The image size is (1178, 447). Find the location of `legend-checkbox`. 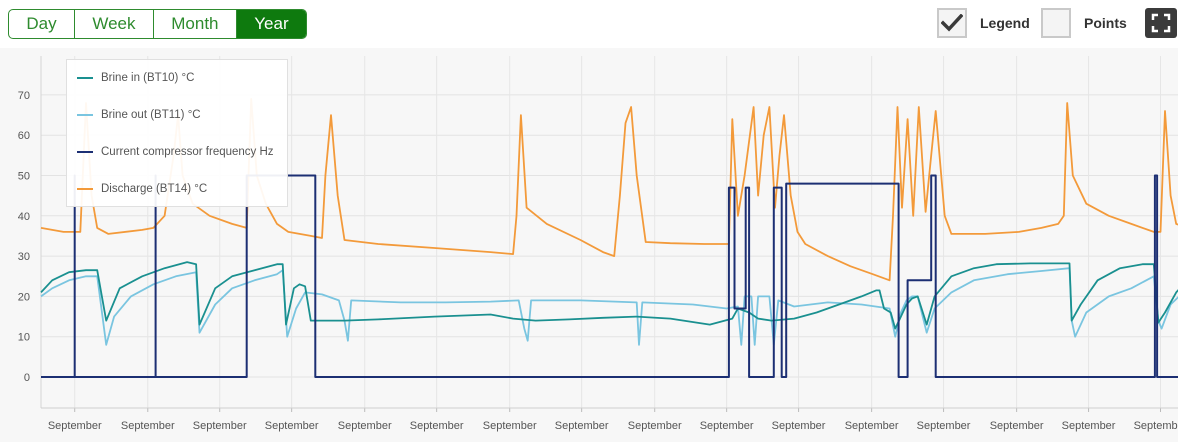

legend-checkbox is located at coordinates (952, 23).